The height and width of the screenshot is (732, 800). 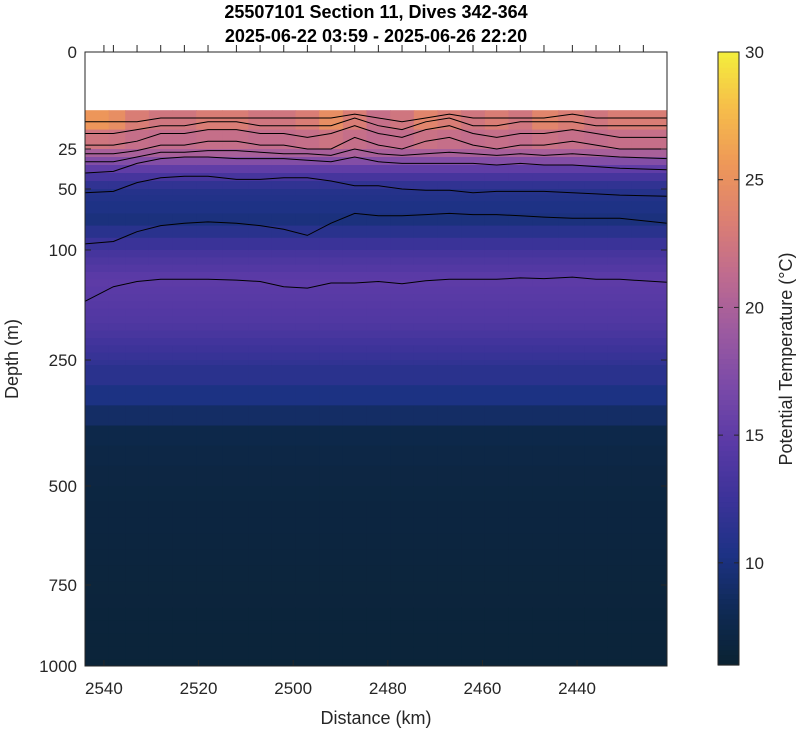 What do you see at coordinates (376, 118) in the screenshot?
I see `contour-line` at bounding box center [376, 118].